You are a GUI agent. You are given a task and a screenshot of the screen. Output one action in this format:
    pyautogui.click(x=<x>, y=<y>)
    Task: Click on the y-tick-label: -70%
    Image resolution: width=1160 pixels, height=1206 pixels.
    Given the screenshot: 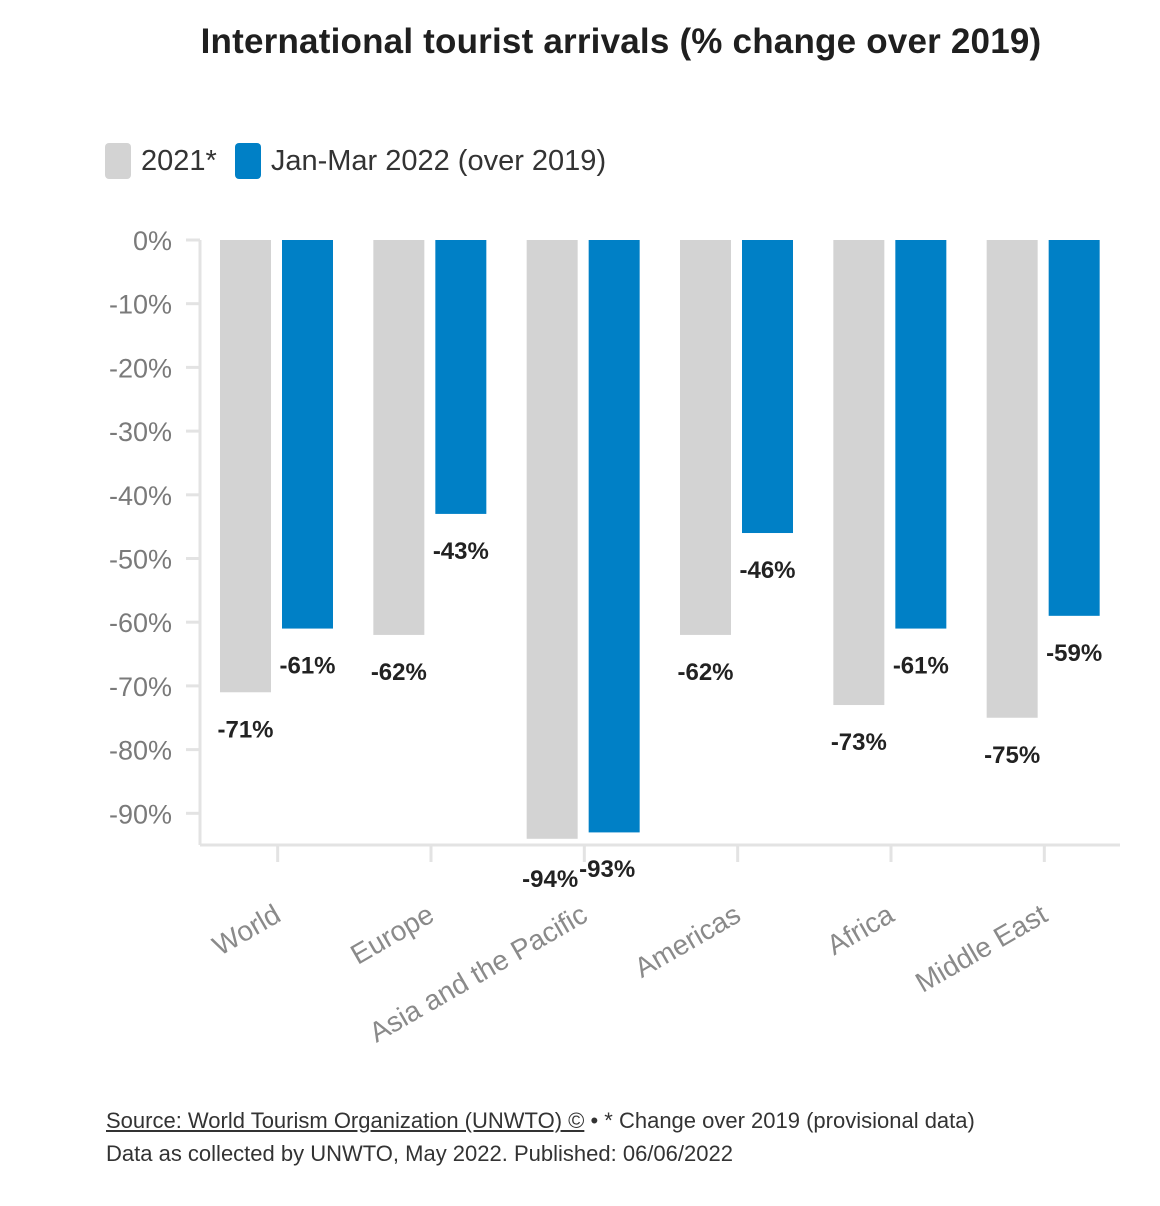 What is the action you would take?
    pyautogui.click(x=140, y=687)
    